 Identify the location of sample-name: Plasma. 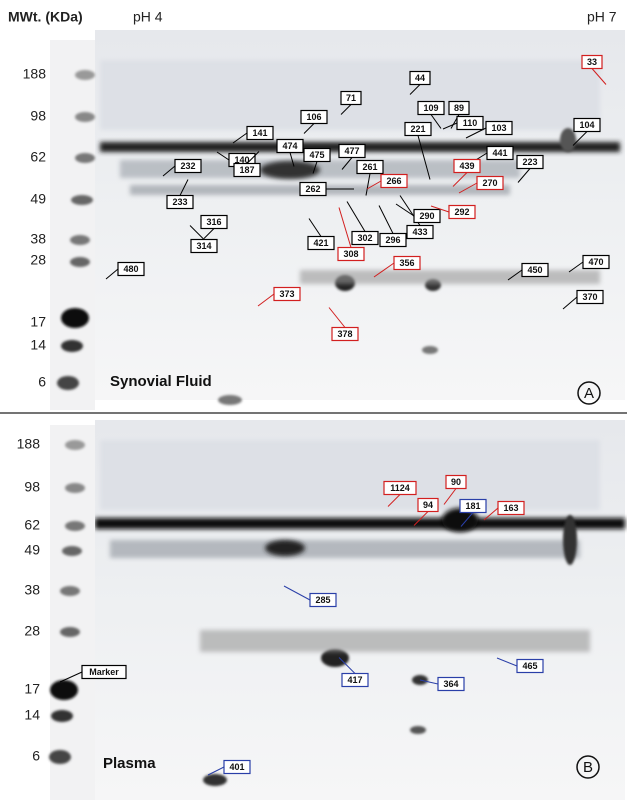
(129, 763).